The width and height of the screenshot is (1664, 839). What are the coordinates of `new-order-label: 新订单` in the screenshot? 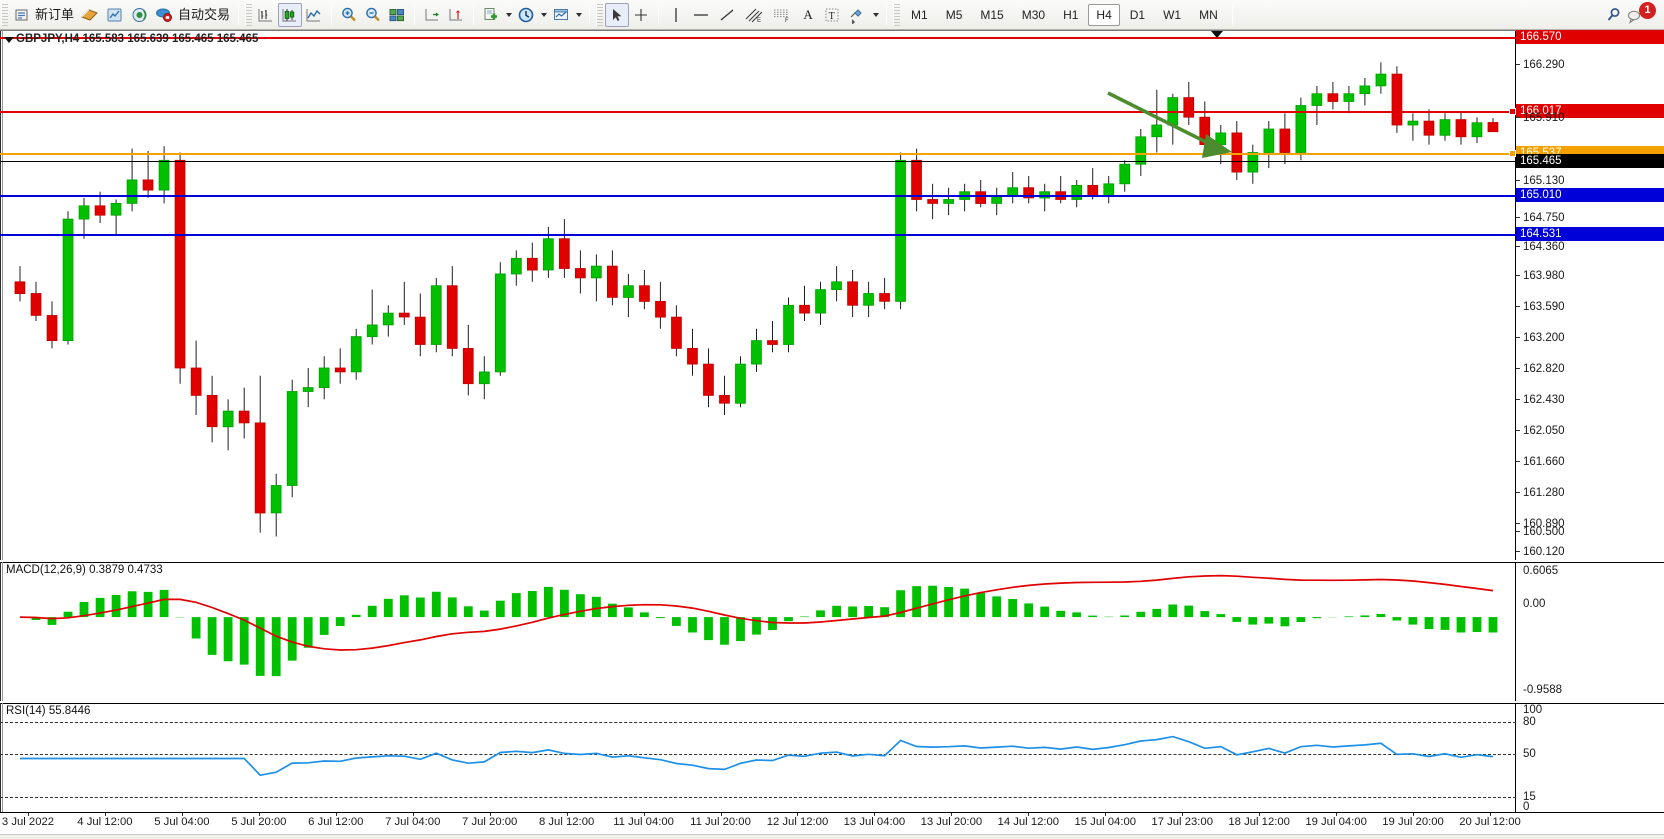 It's located at (55, 14).